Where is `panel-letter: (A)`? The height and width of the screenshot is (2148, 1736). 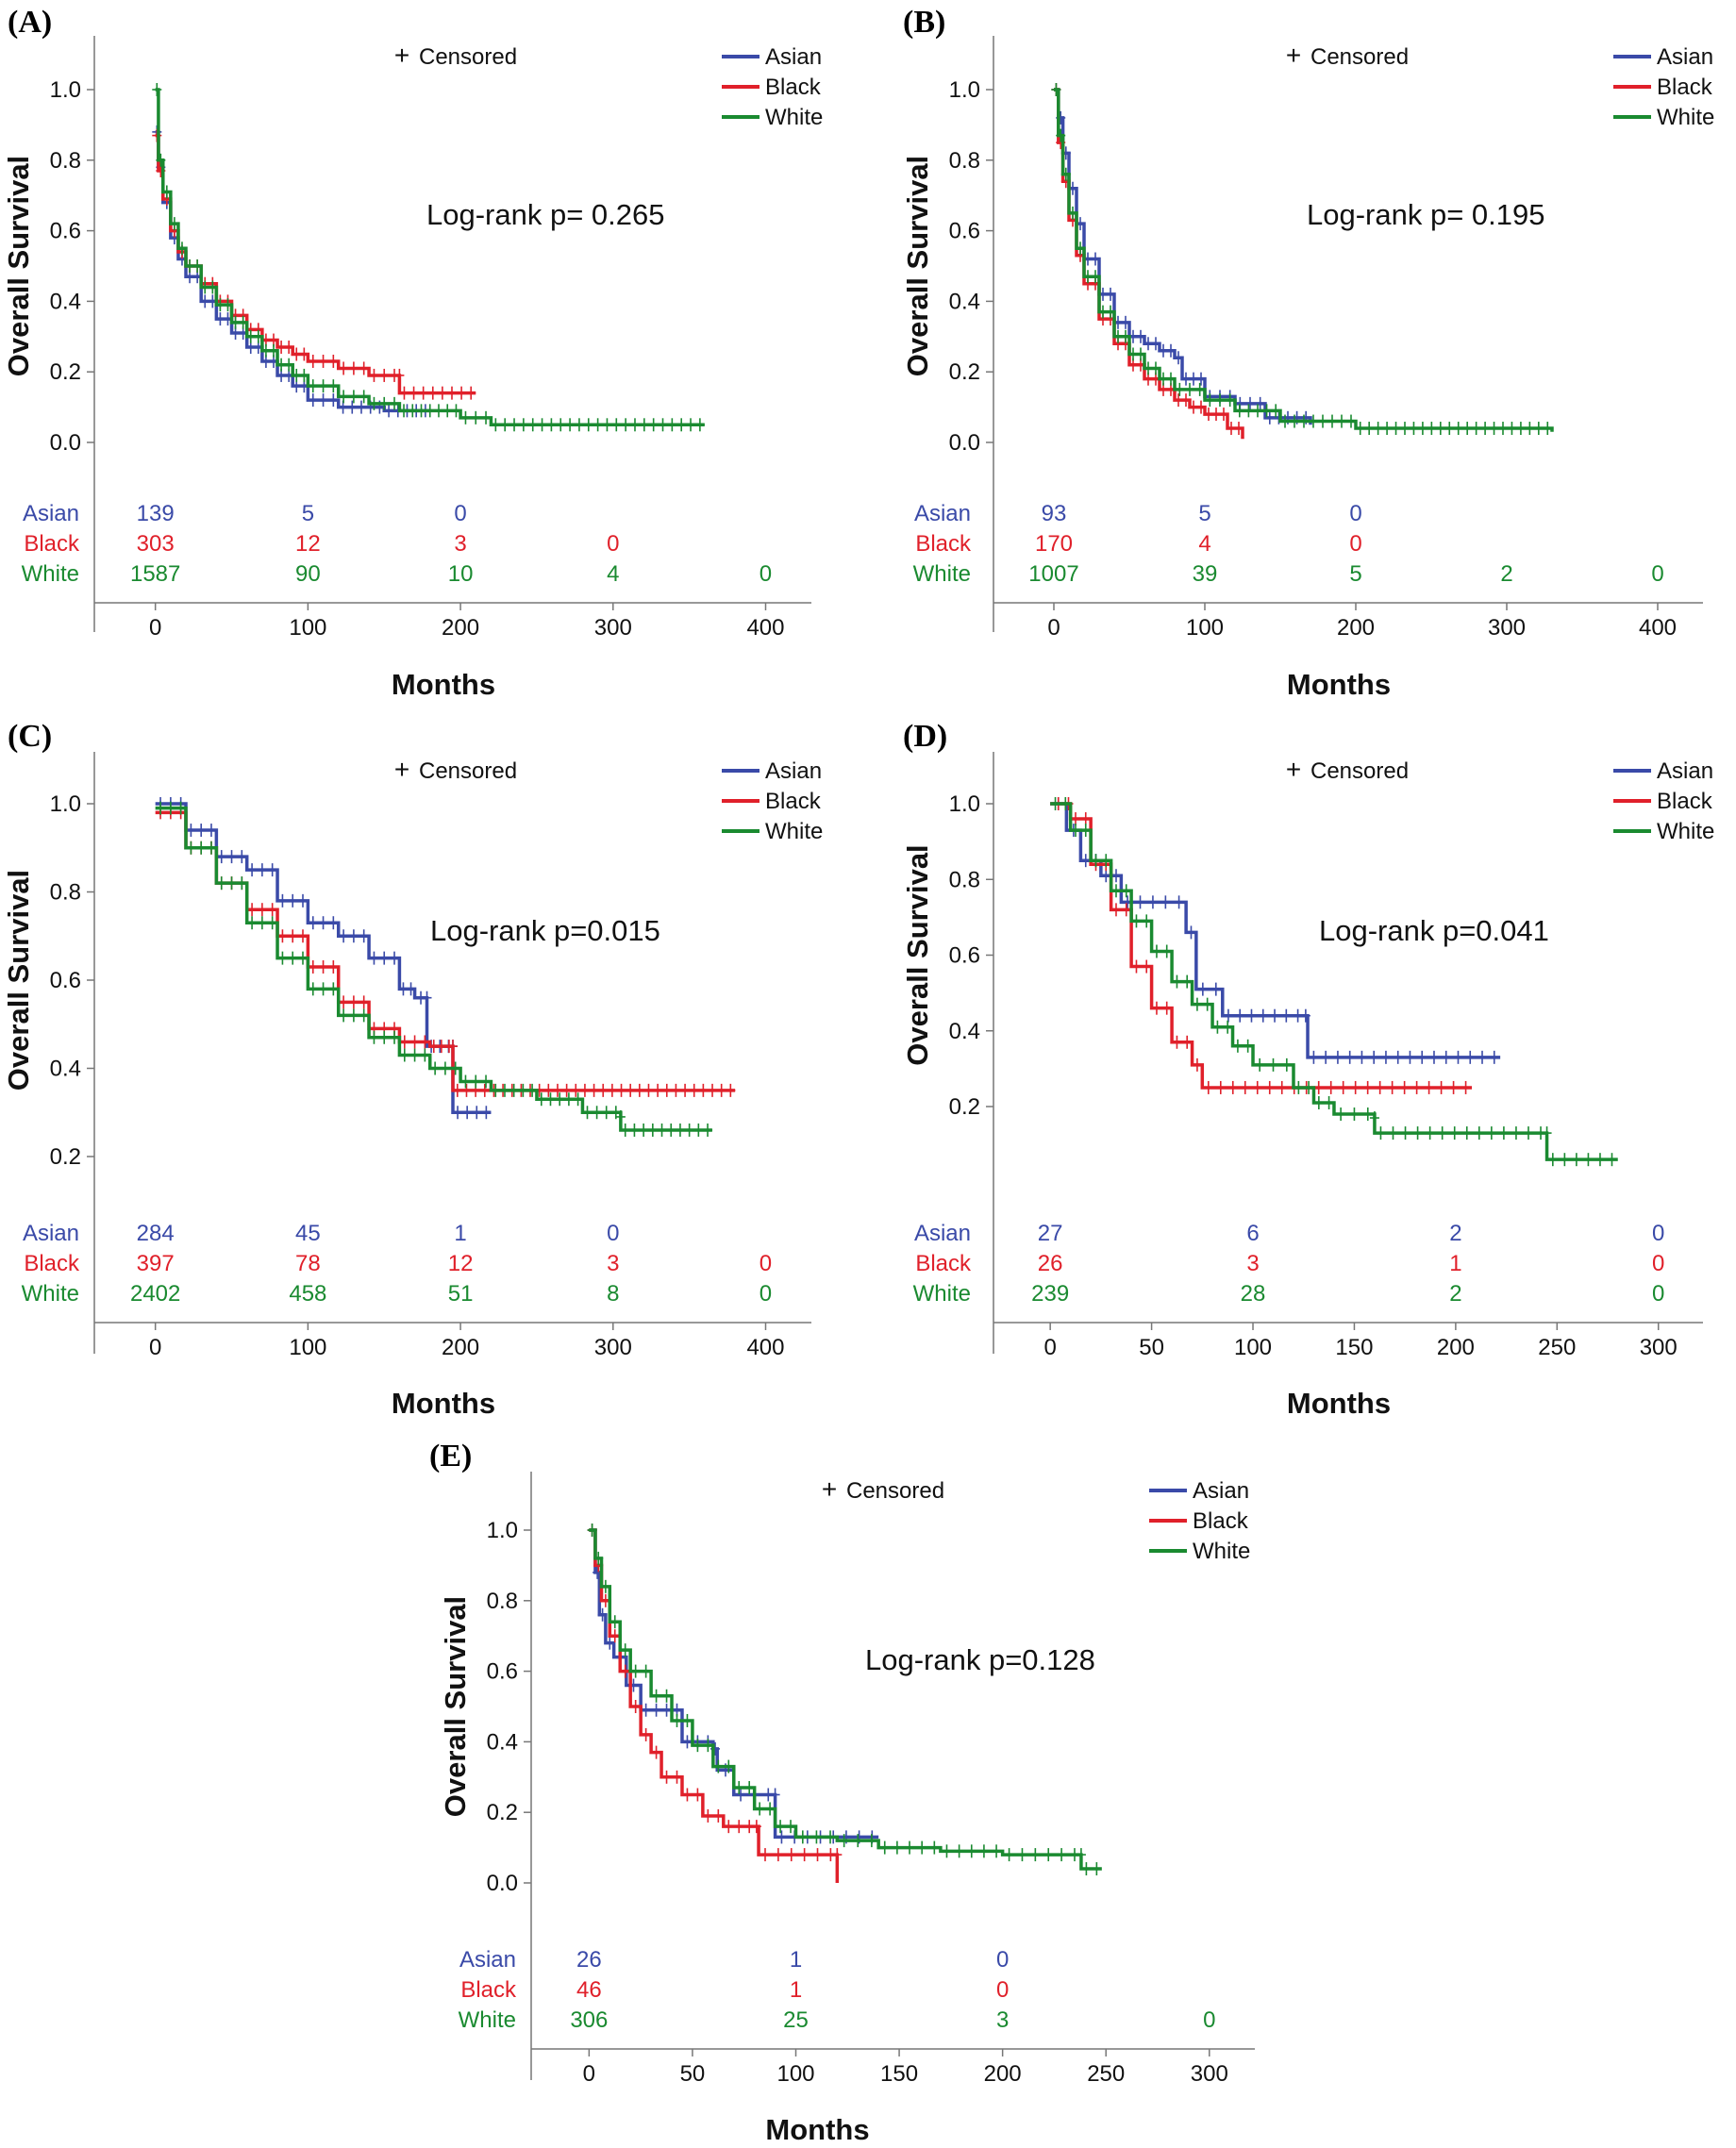
panel-letter: (A) is located at coordinates (30, 23).